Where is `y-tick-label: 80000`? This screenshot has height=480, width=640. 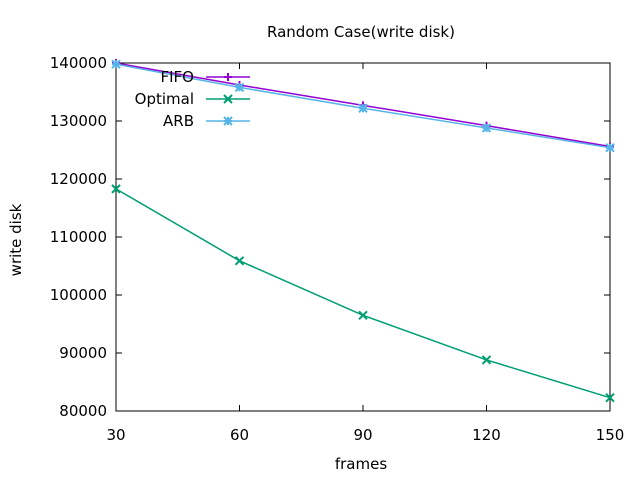 y-tick-label: 80000 is located at coordinates (83, 411).